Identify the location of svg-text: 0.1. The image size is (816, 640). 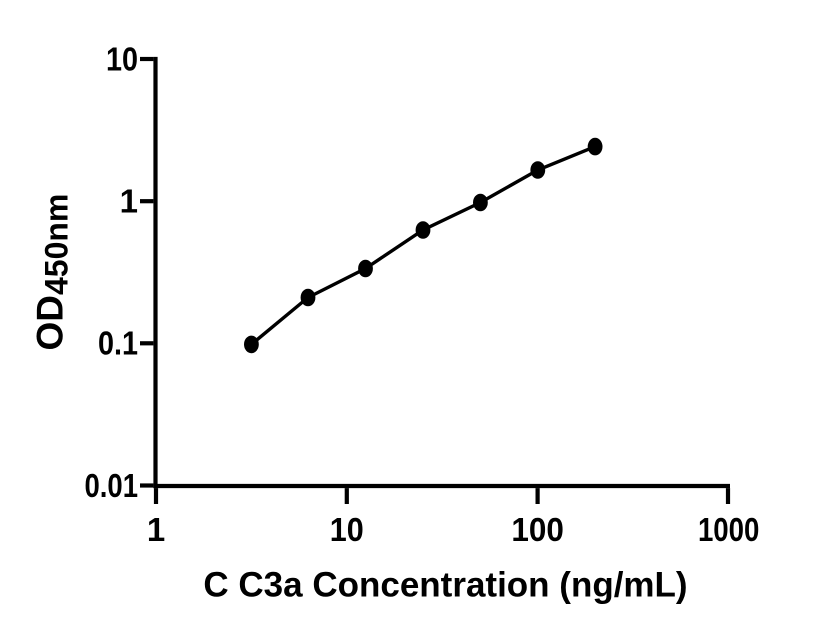
(118, 343).